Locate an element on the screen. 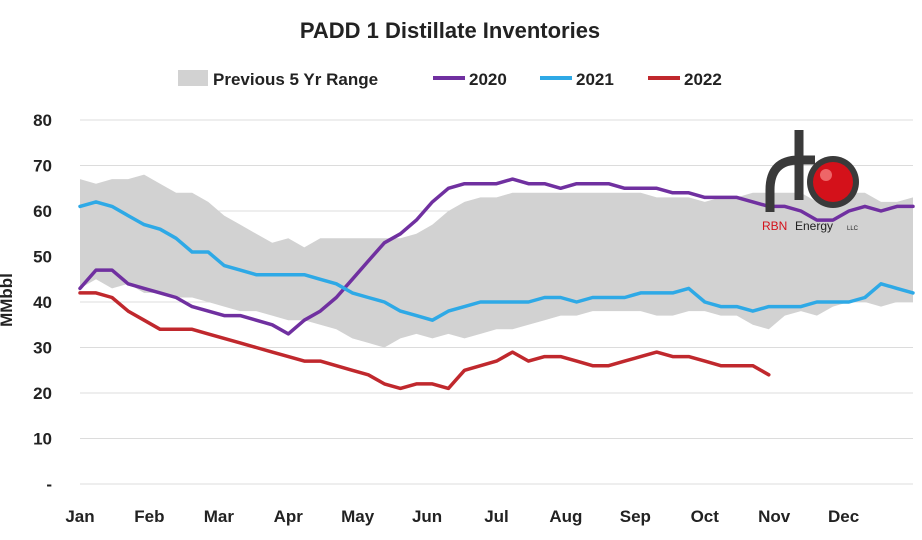  y-tick-label: 70 is located at coordinates (42, 166).